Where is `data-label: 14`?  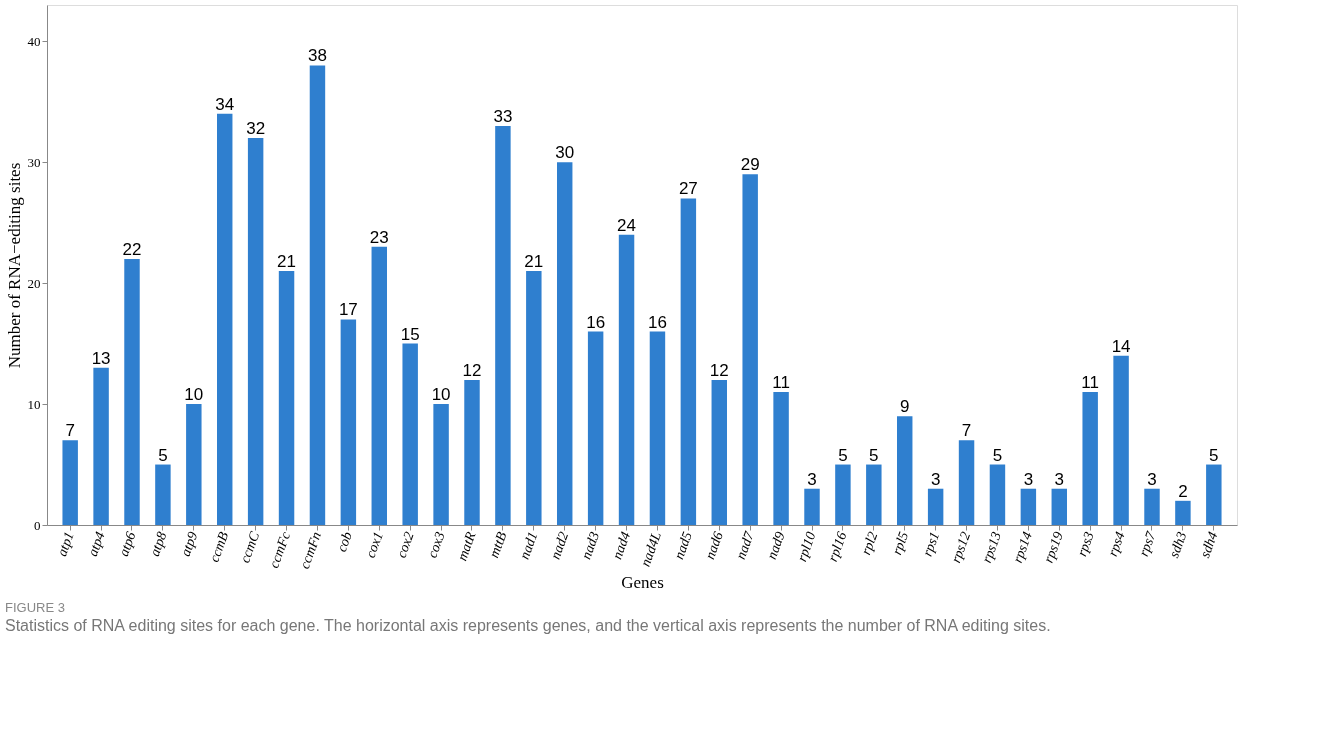
data-label: 14 is located at coordinates (1121, 346).